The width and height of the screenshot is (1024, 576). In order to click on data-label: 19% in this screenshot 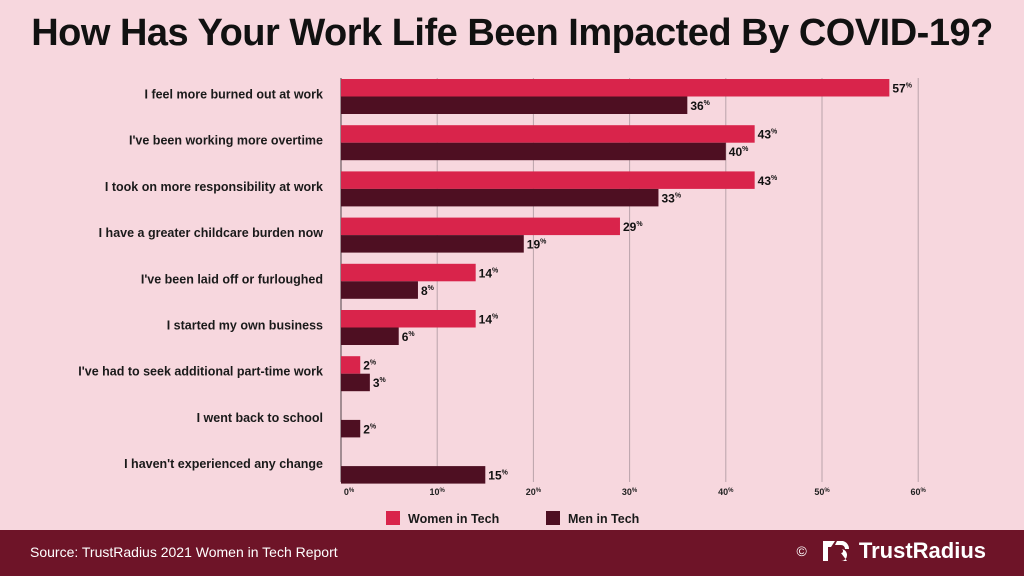, I will do `click(537, 245)`.